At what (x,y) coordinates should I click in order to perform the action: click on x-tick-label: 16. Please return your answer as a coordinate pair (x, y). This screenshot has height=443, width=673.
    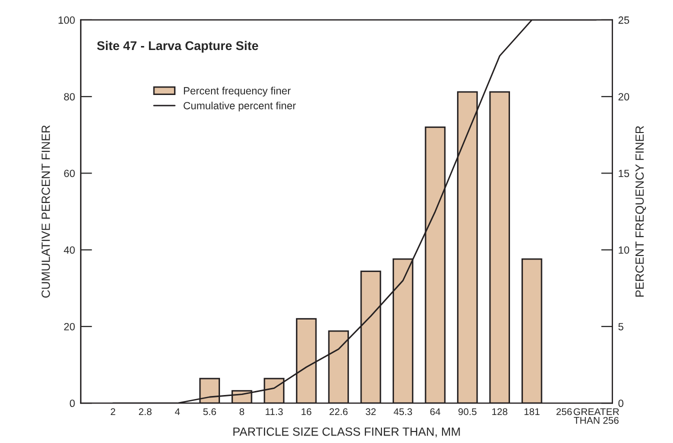
    Looking at the image, I should click on (307, 412).